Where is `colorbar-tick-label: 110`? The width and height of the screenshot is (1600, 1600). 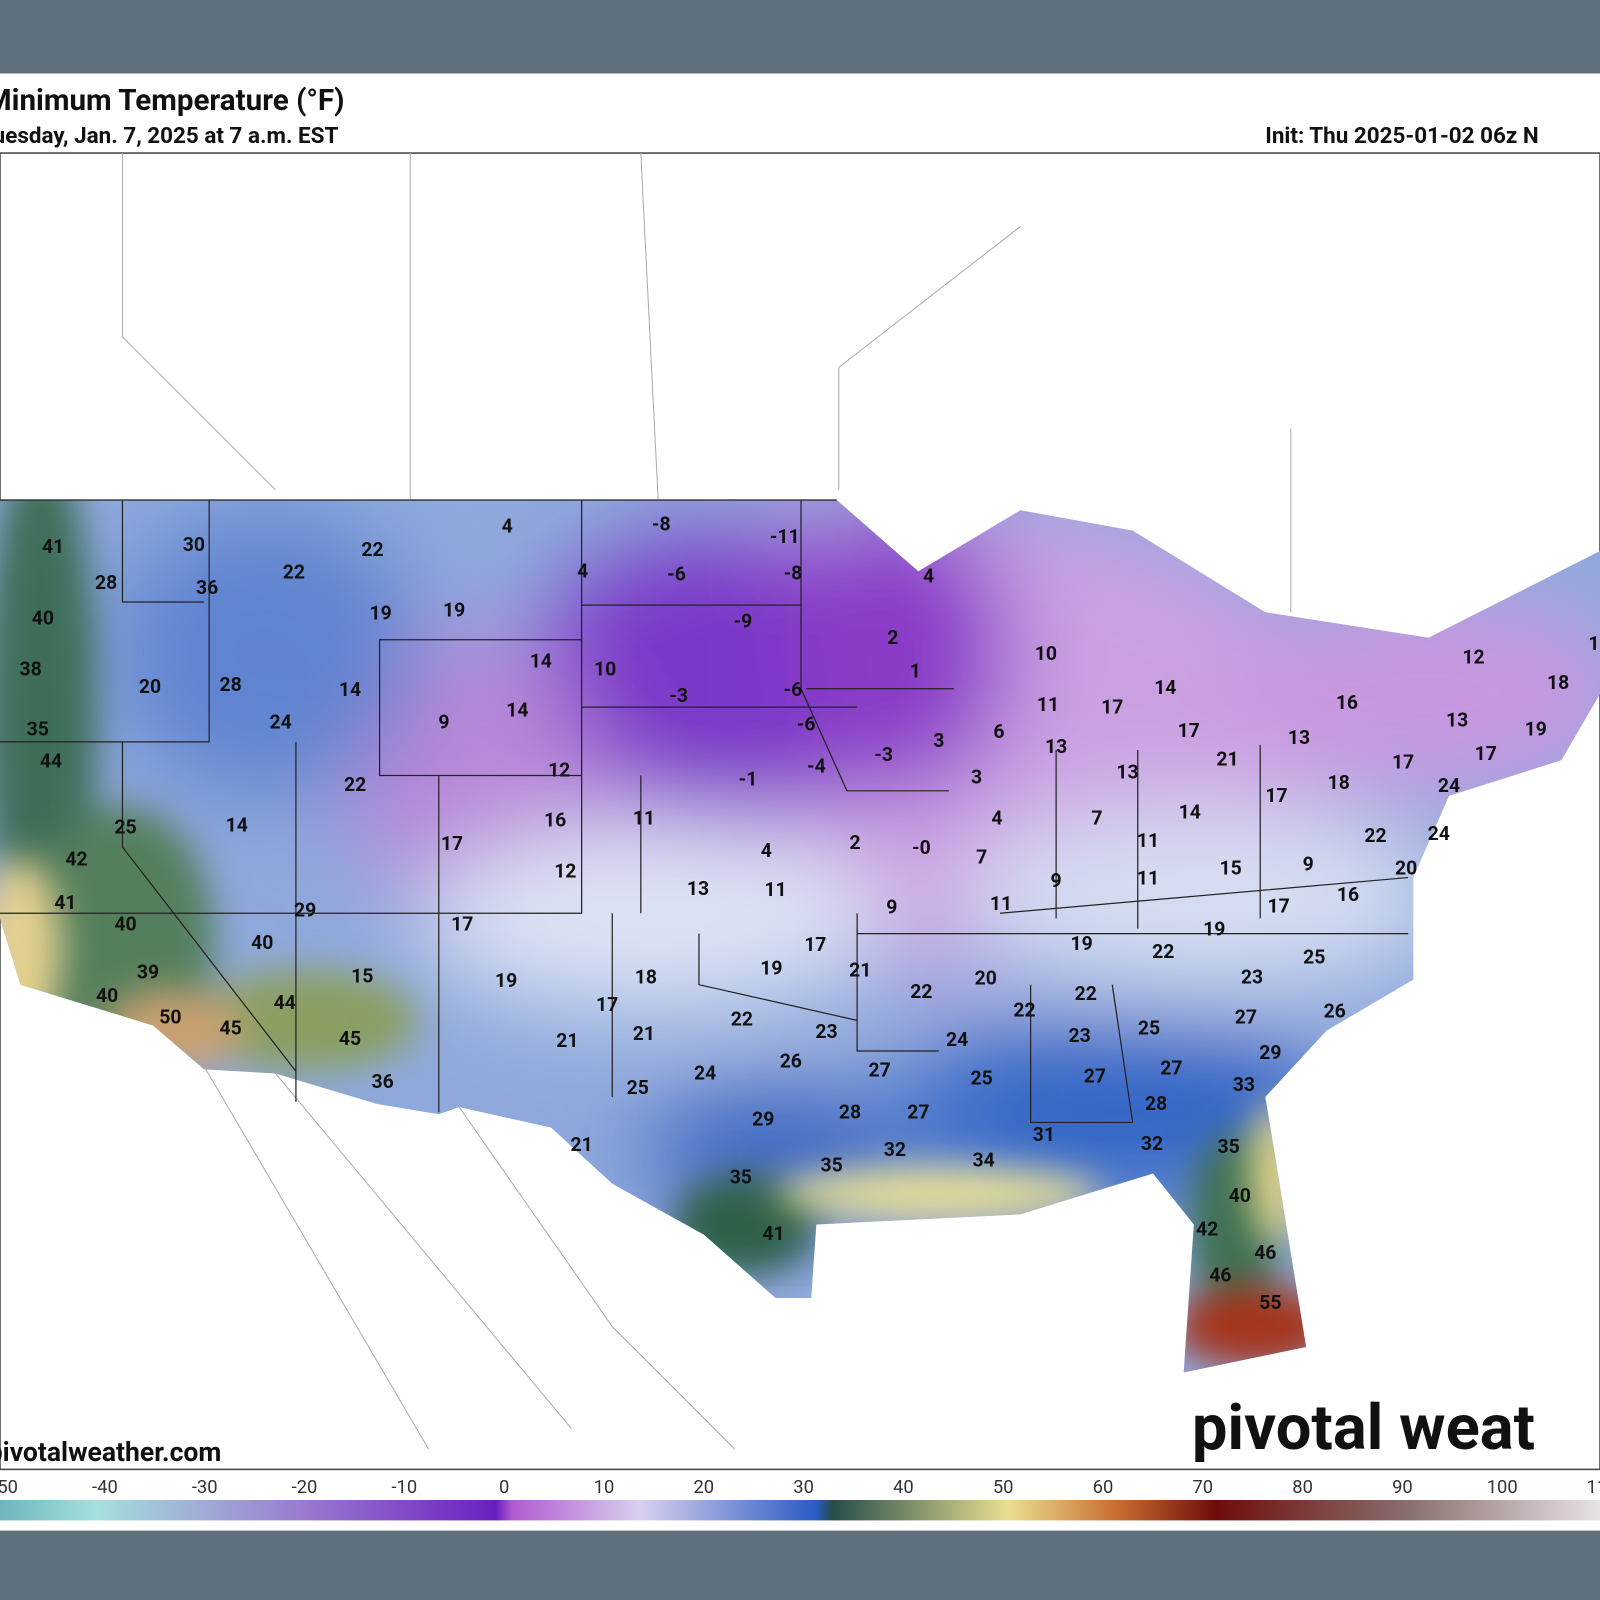
colorbar-tick-label: 110 is located at coordinates (1593, 1487).